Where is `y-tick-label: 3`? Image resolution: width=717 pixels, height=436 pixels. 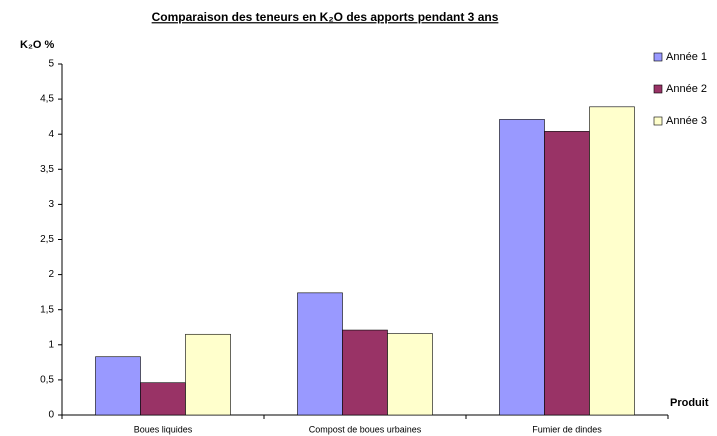 y-tick-label: 3 is located at coordinates (51, 204).